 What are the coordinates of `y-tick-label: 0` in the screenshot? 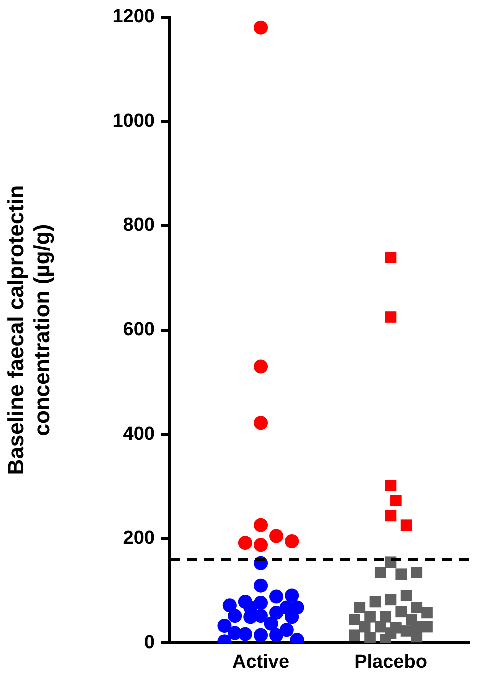 It's located at (149, 643).